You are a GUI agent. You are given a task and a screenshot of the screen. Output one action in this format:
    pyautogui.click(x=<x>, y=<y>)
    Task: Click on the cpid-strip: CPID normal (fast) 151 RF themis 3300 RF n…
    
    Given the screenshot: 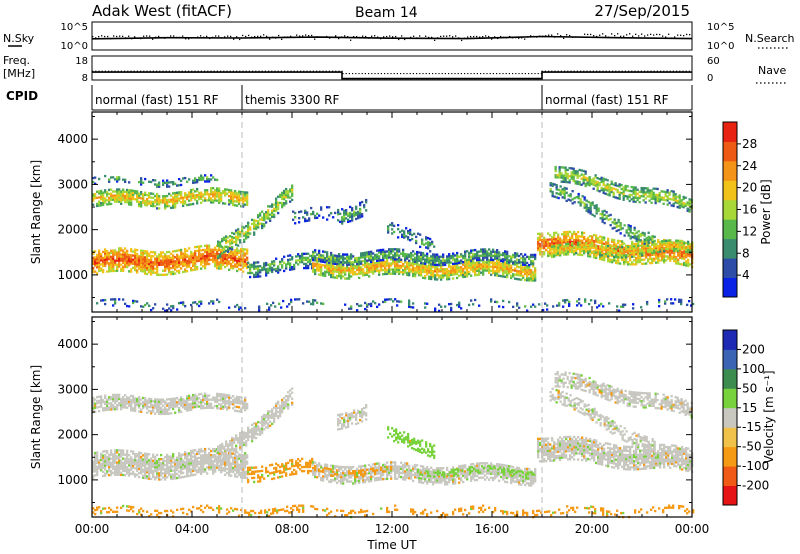 What is the action you would take?
    pyautogui.click(x=349, y=98)
    